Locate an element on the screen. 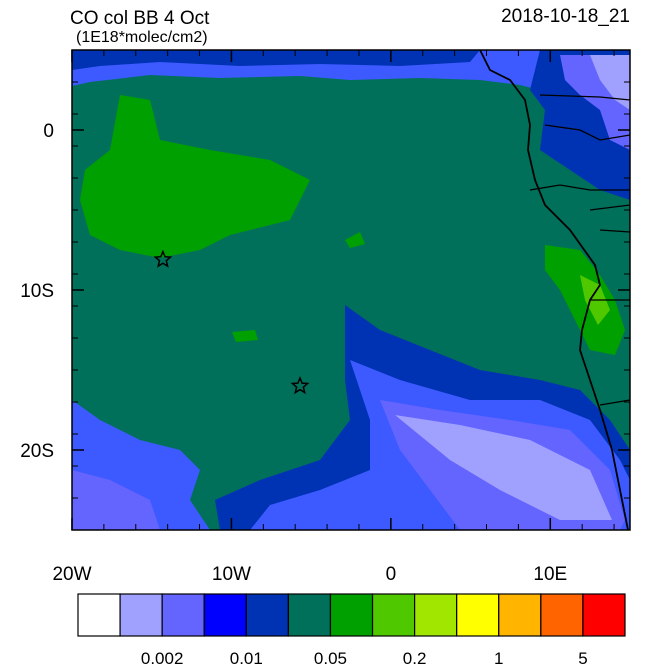 Image resolution: width=650 pixels, height=672 pixels. colorbar-label: 1 is located at coordinates (498, 658).